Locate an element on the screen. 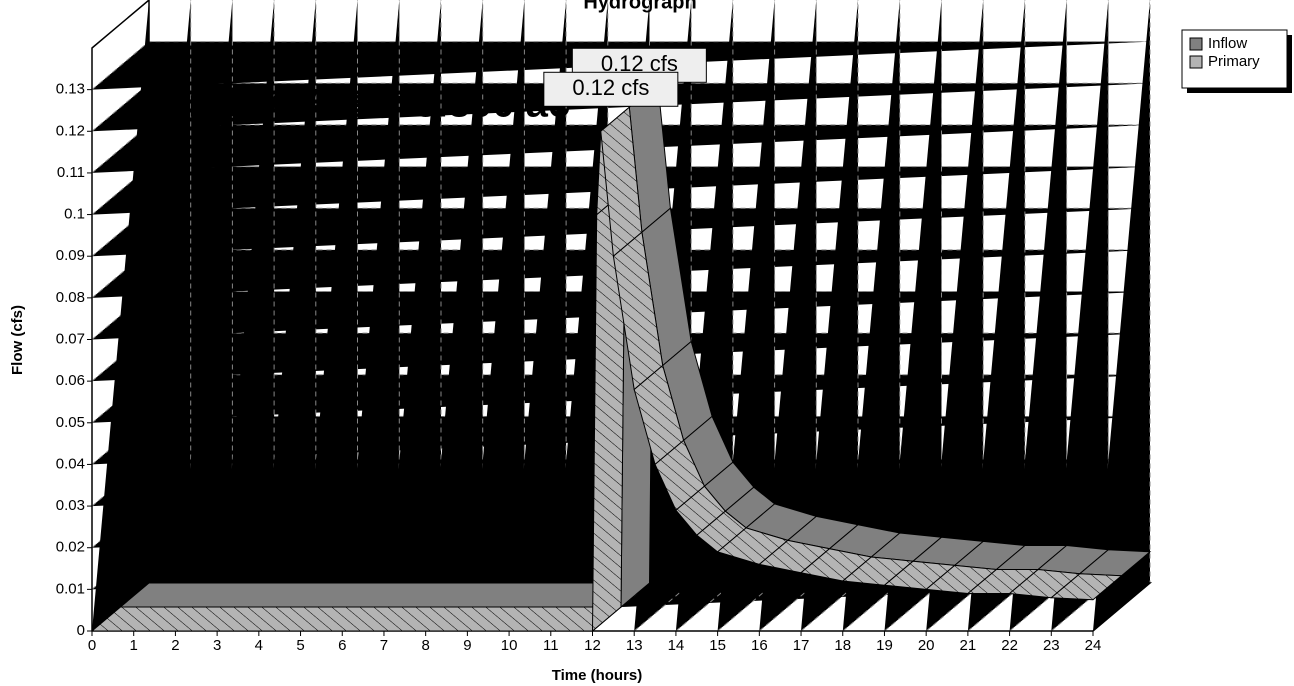  x-tick-label: 17 is located at coordinates (801, 645).